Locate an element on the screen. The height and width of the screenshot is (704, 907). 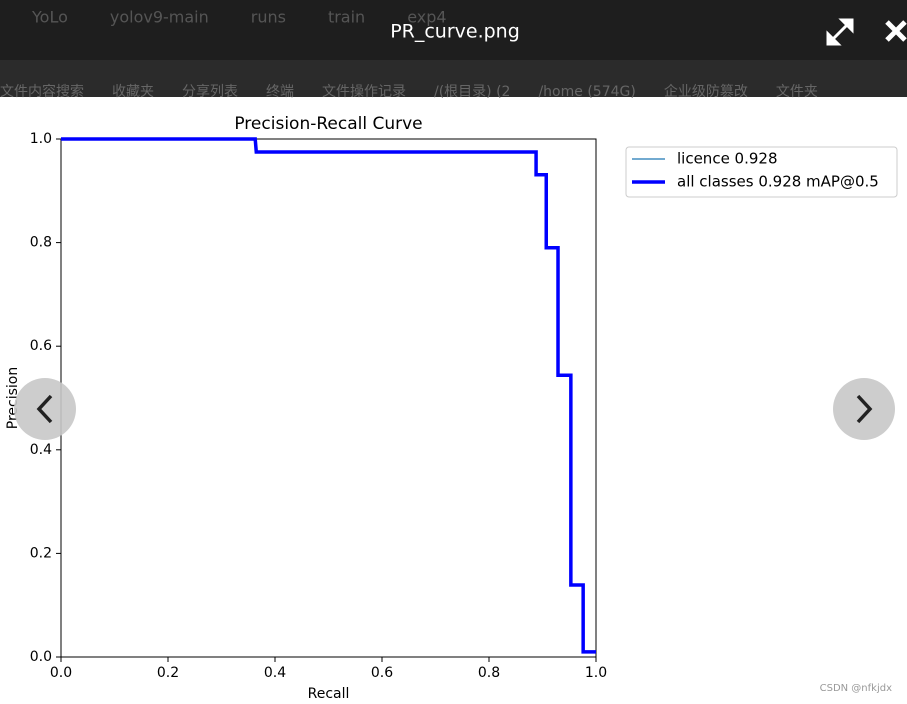
watermark: CSDN @nfkjdx is located at coordinates (856, 688).